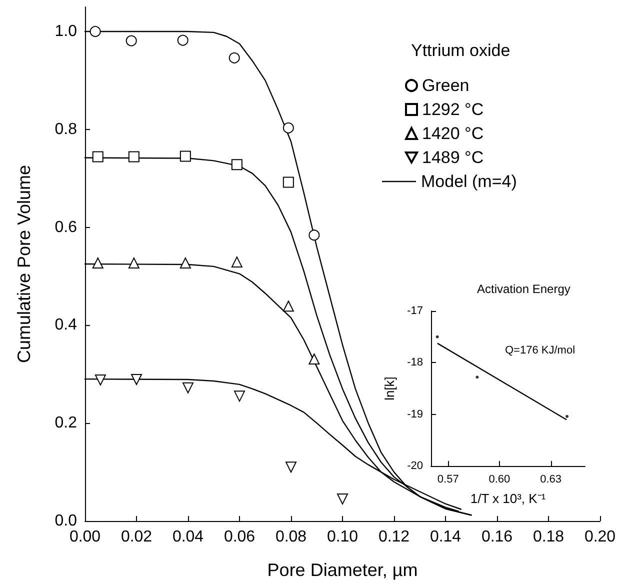 This screenshot has height=584, width=629. What do you see at coordinates (66, 325) in the screenshot?
I see `y-tick-label: 0.4` at bounding box center [66, 325].